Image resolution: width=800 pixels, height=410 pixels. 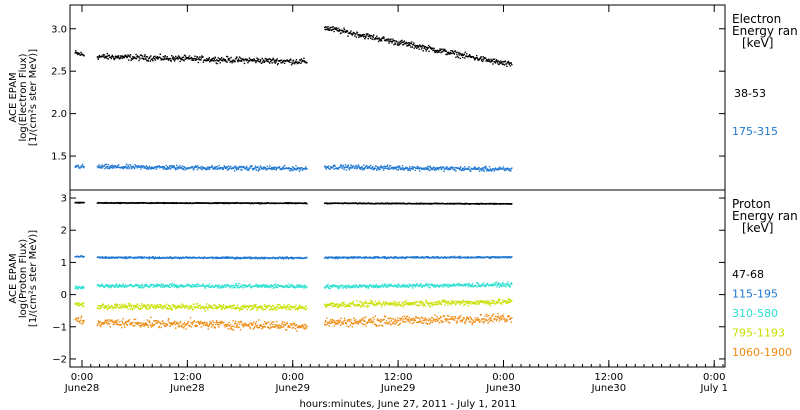 I want to click on y-axis-label-line: ACE EPAM, so click(x=13, y=97).